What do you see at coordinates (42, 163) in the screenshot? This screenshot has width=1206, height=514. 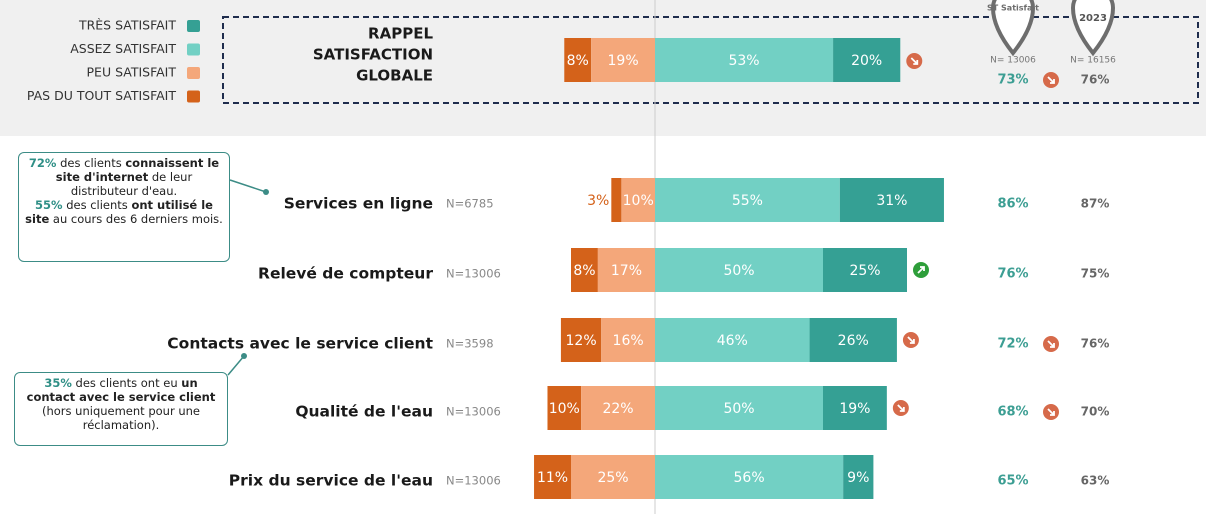 I see `callout-text: 72%` at bounding box center [42, 163].